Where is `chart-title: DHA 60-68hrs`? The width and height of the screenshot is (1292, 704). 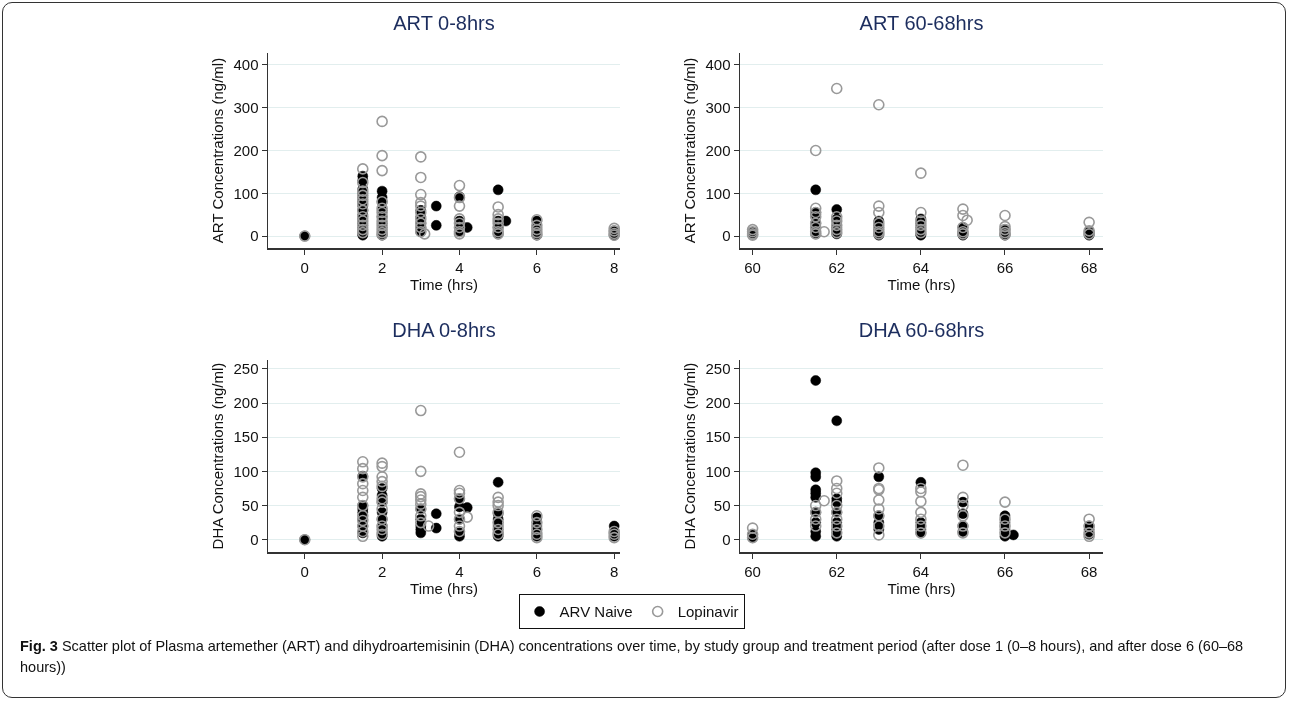
chart-title: DHA 60-68hrs is located at coordinates (921, 330).